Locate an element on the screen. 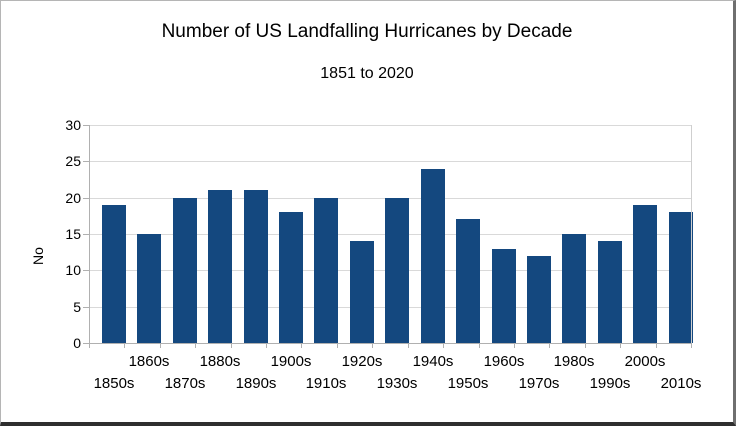 Image resolution: width=736 pixels, height=426 pixels. x-label-1890s: 1890s is located at coordinates (256, 383).